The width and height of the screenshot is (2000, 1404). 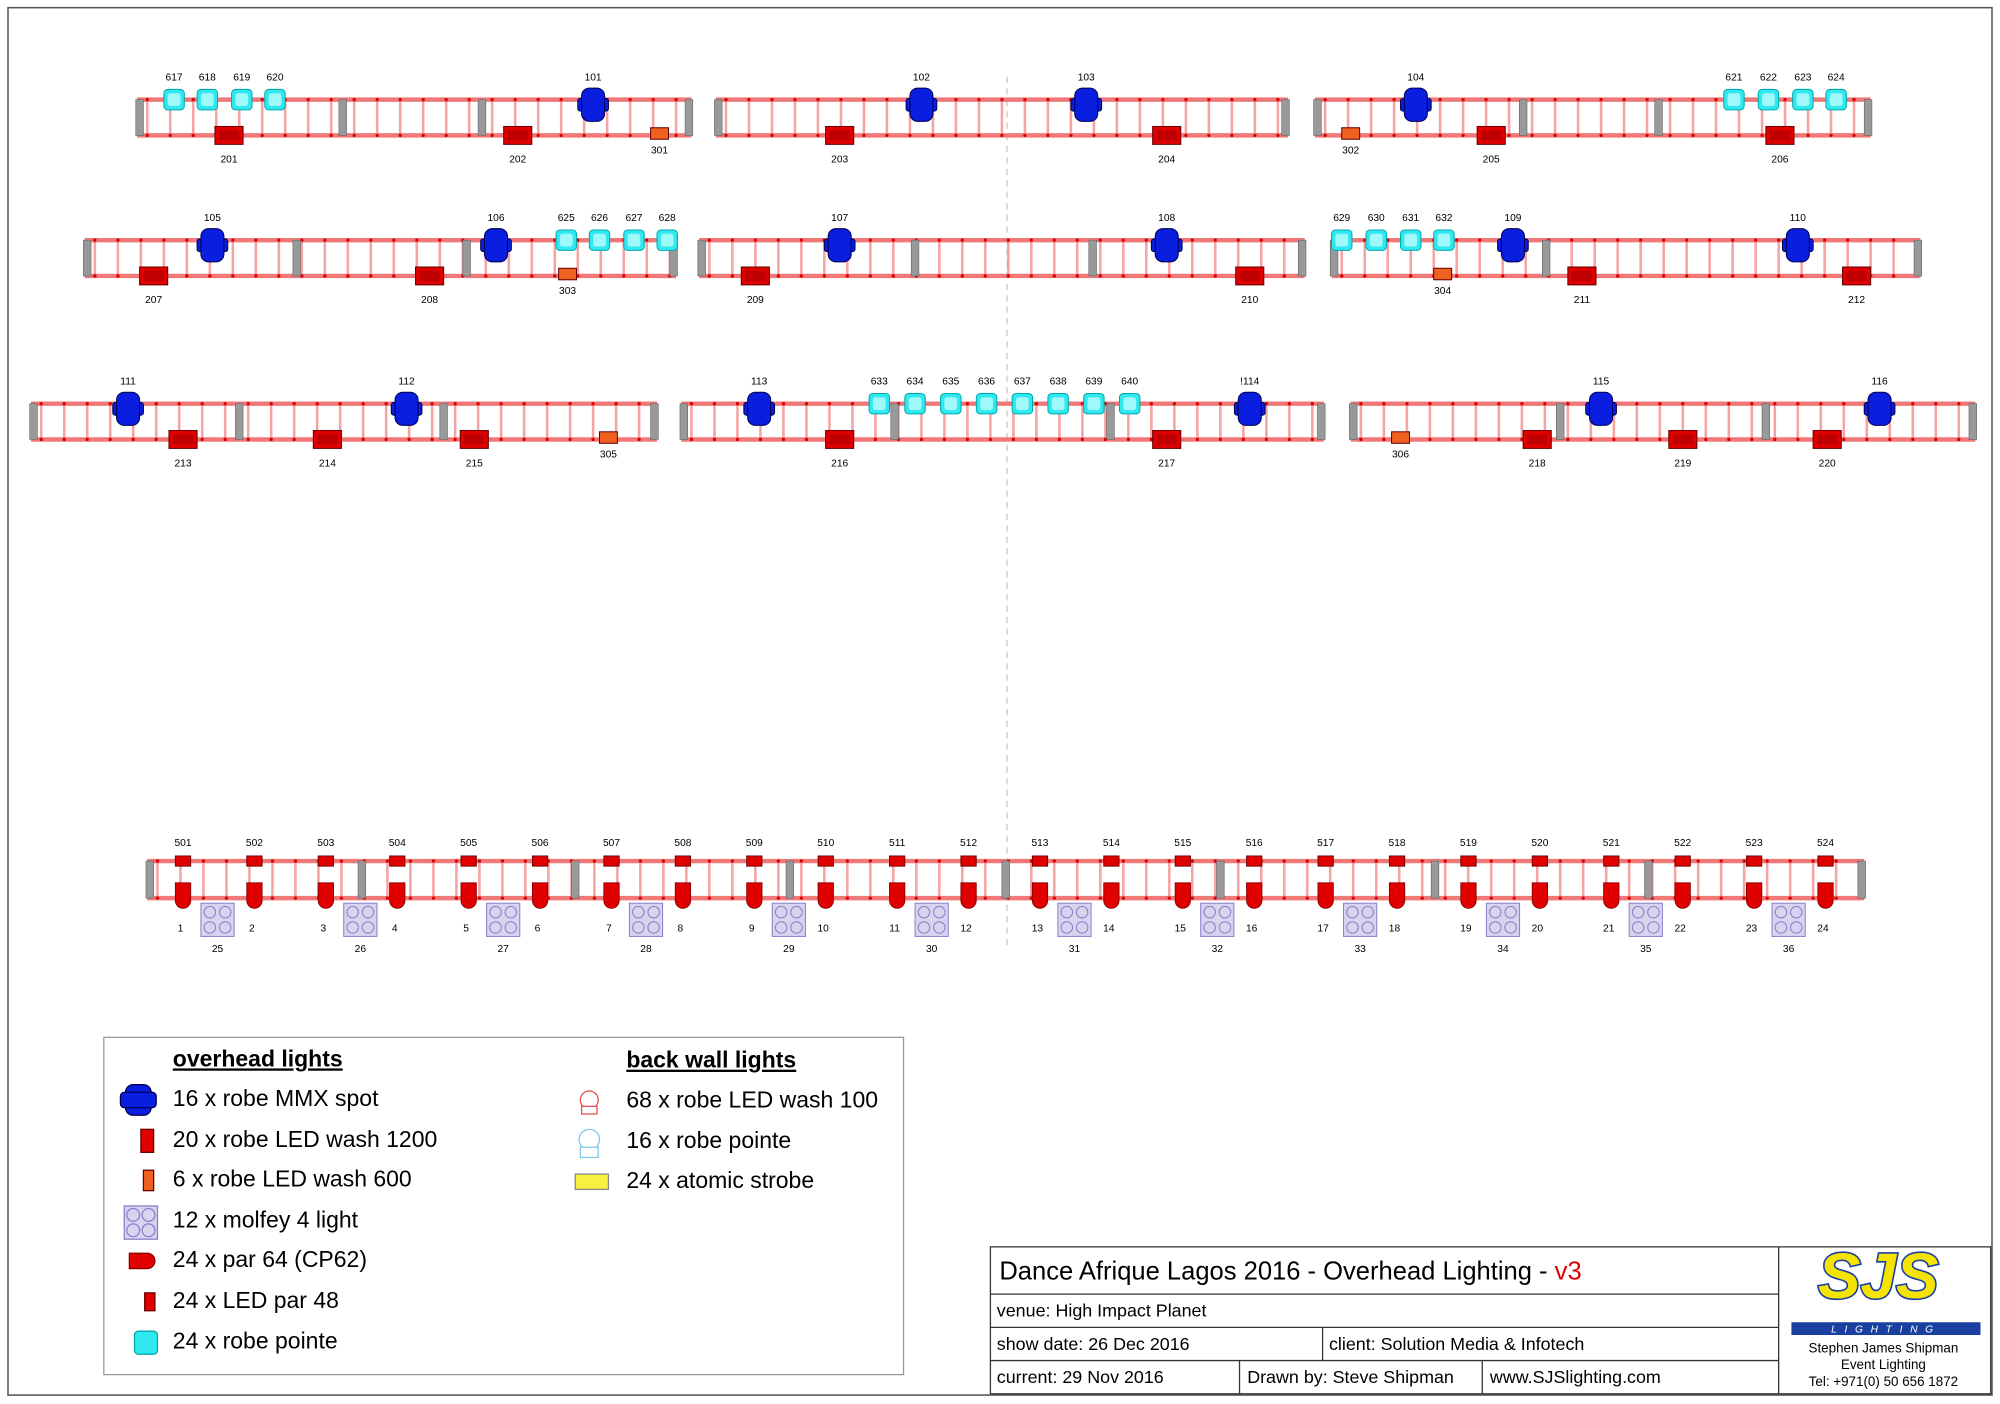 I want to click on legend-item: 24 x par 64 (CP62), so click(x=270, y=1259).